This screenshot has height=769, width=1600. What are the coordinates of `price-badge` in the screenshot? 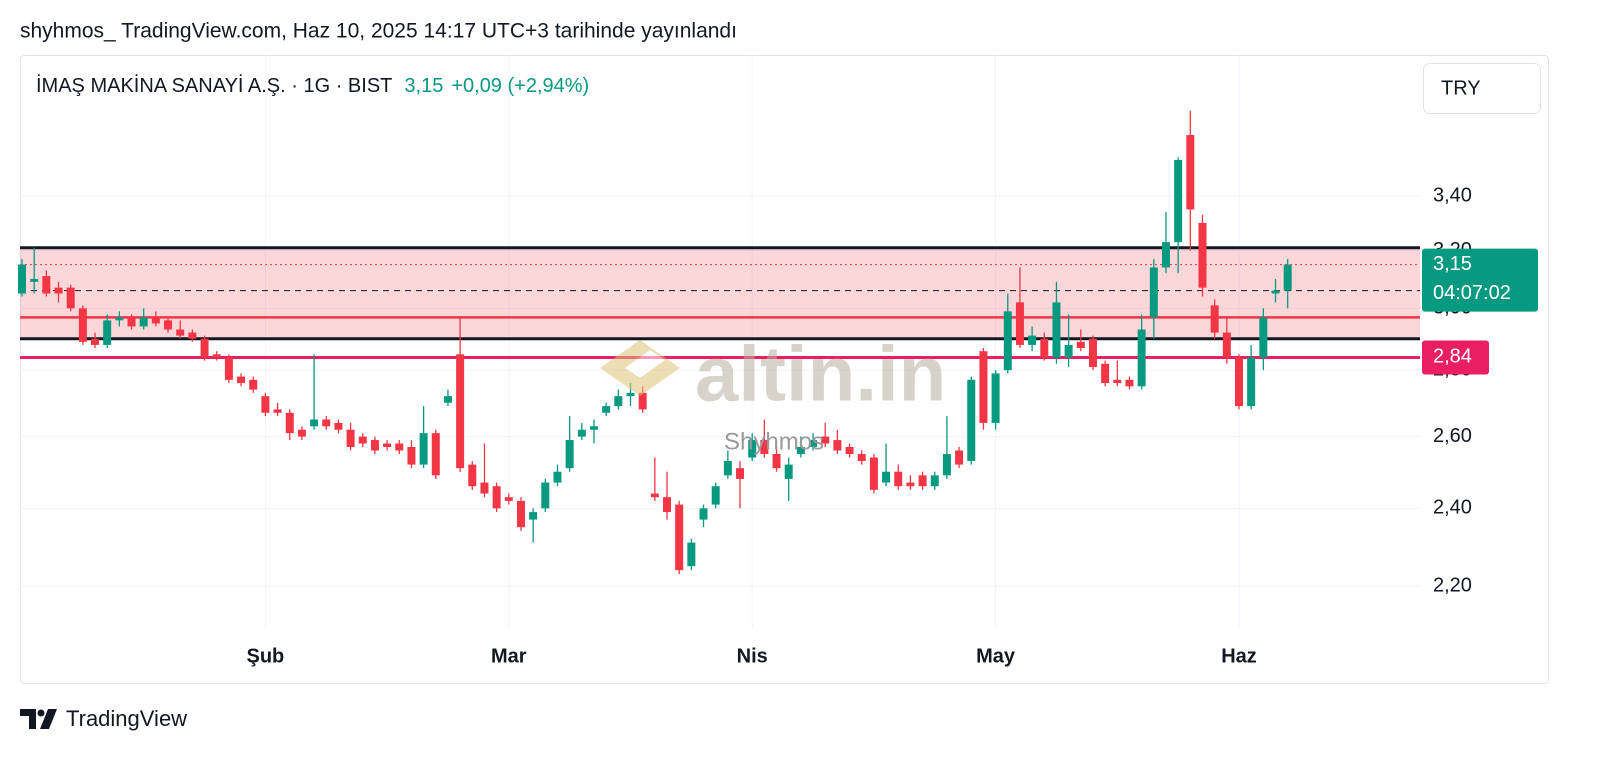 It's located at (1480, 280).